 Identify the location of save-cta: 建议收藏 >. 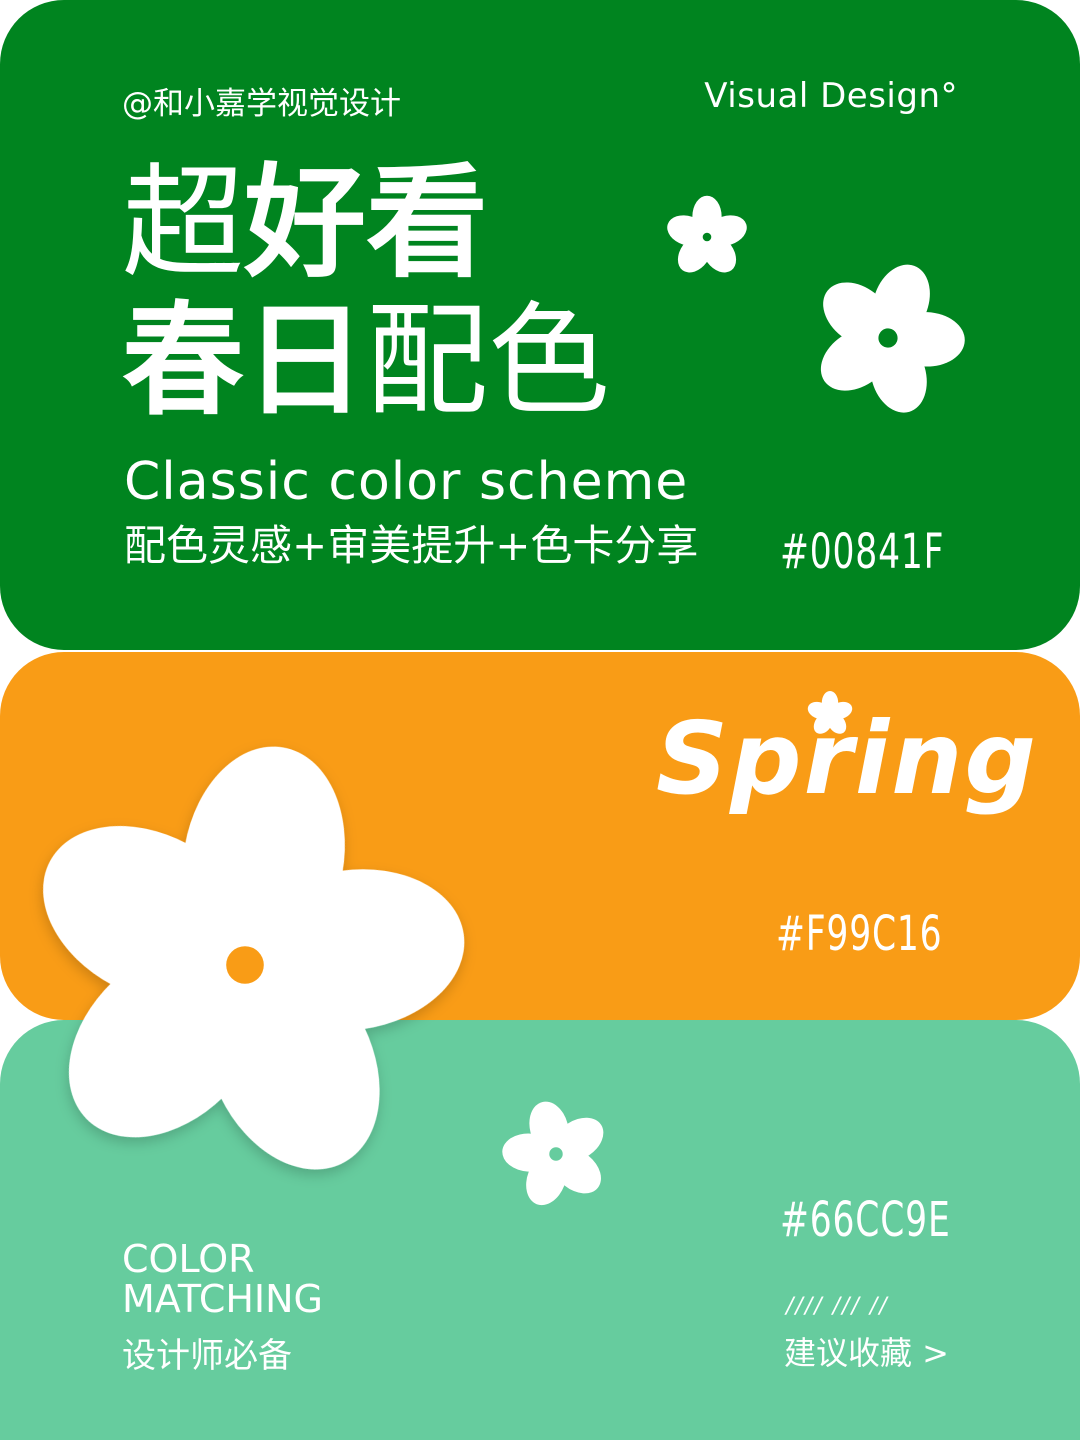
(866, 1353).